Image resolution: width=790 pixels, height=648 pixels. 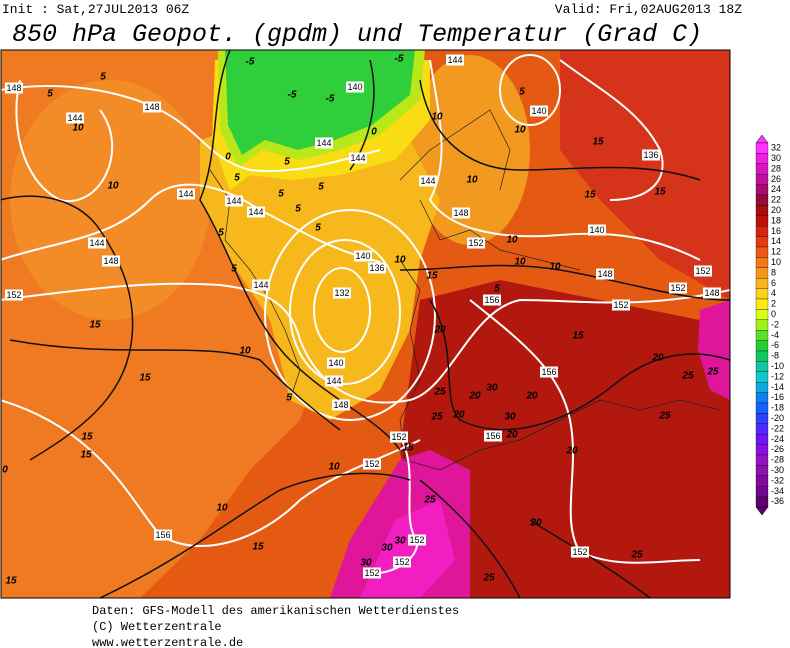 What do you see at coordinates (162, 535) in the screenshot?
I see `geopotential-label: 156` at bounding box center [162, 535].